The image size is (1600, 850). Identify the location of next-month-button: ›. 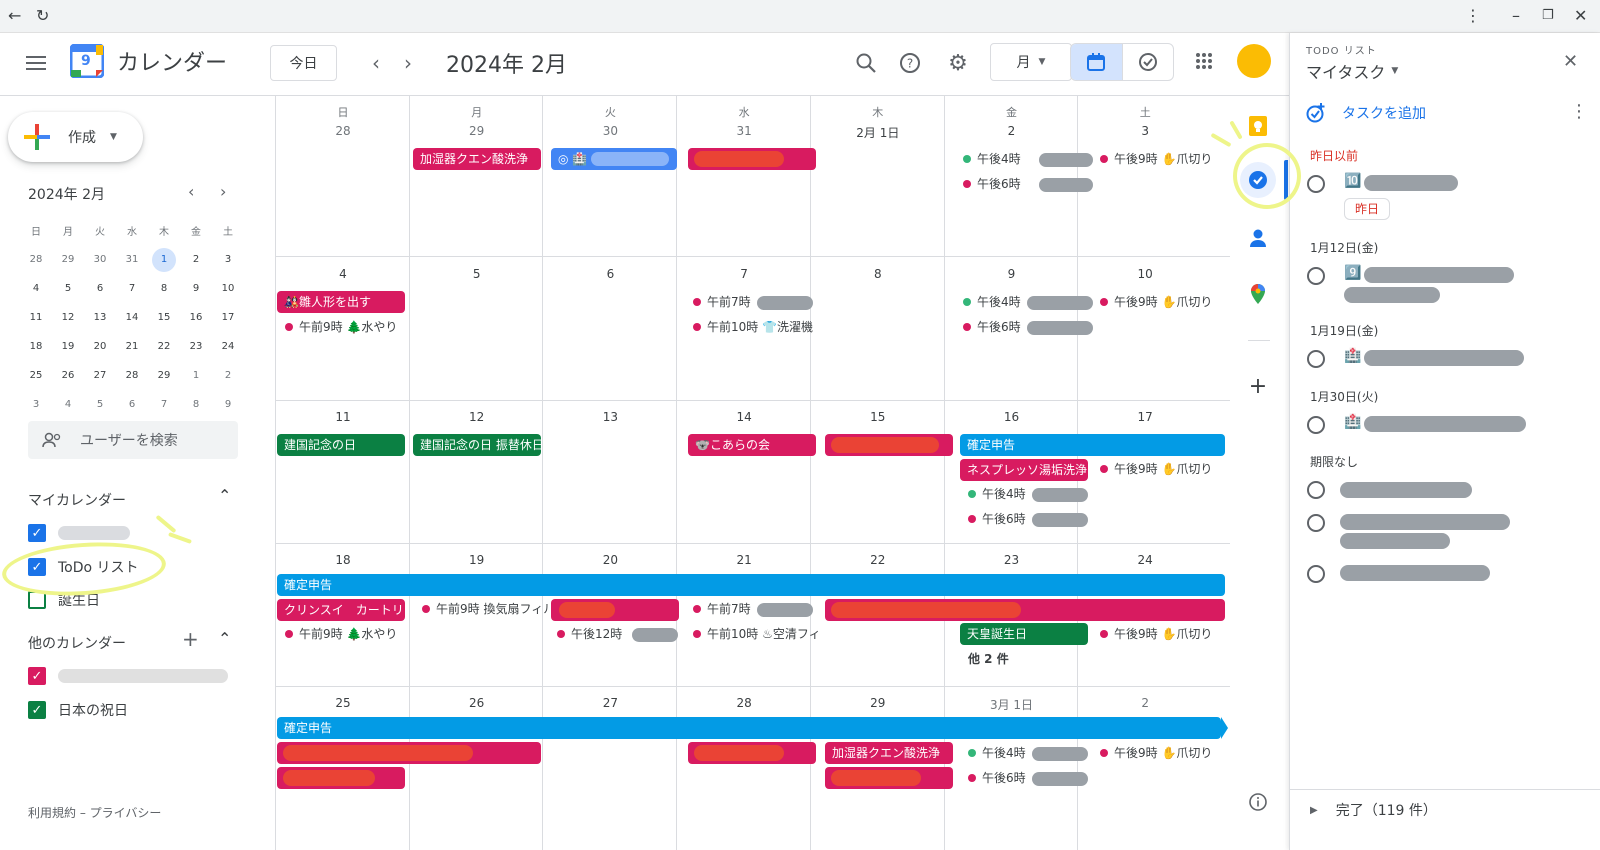
(408, 63).